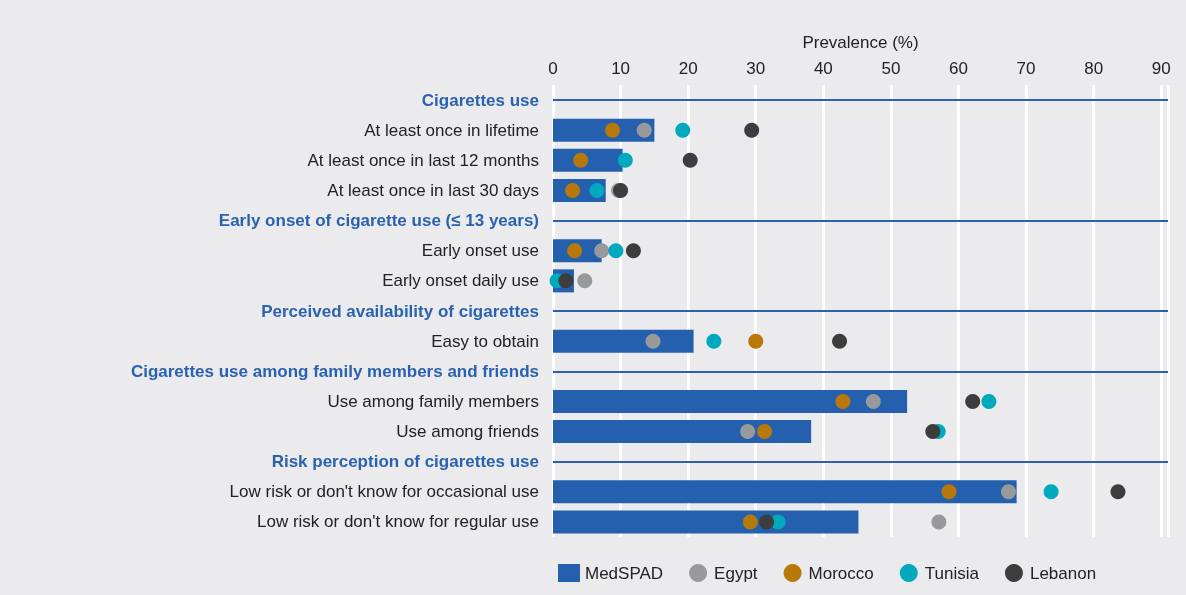 This screenshot has height=595, width=1186. I want to click on x-tick-label: 0, so click(553, 68).